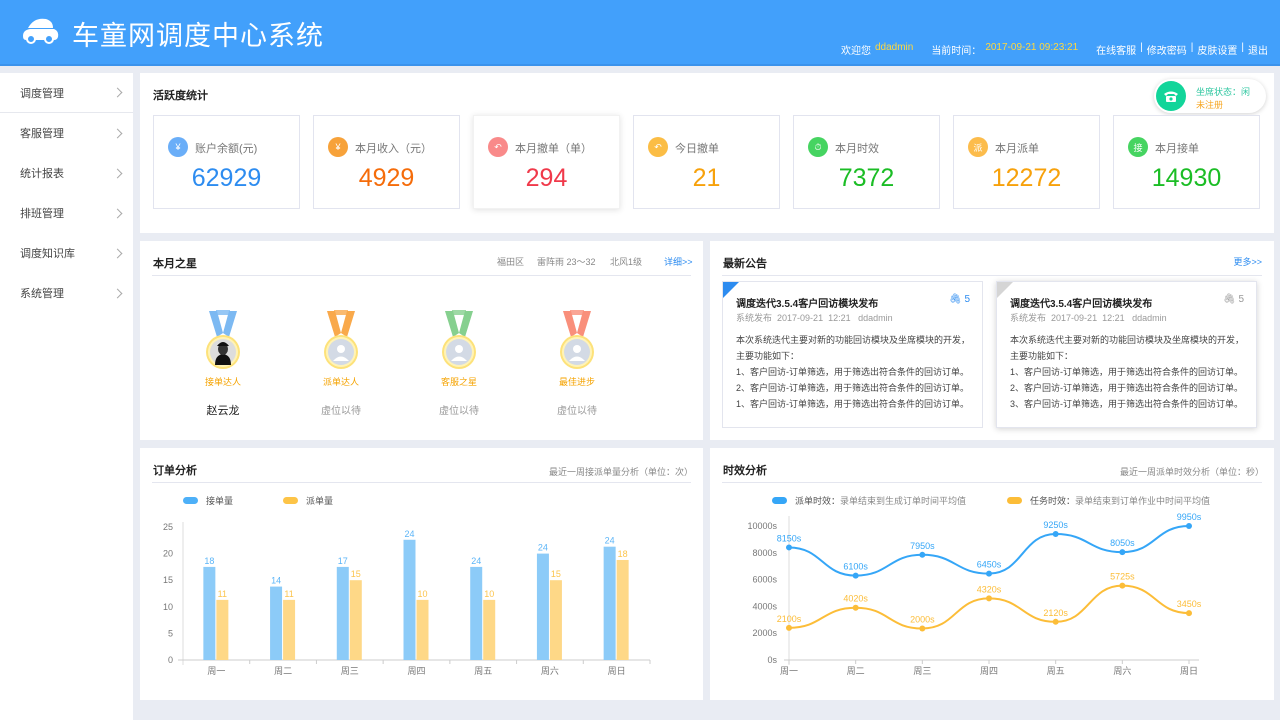  Describe the element at coordinates (386, 162) in the screenshot. I see `stat-card: ¥ 本月收入（元） 4929` at that location.